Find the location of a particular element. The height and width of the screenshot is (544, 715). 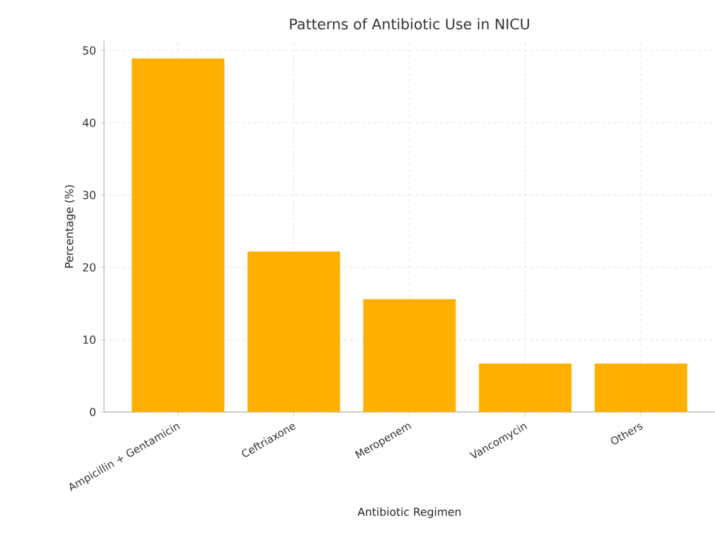

y-tick-label: 10 is located at coordinates (89, 340).